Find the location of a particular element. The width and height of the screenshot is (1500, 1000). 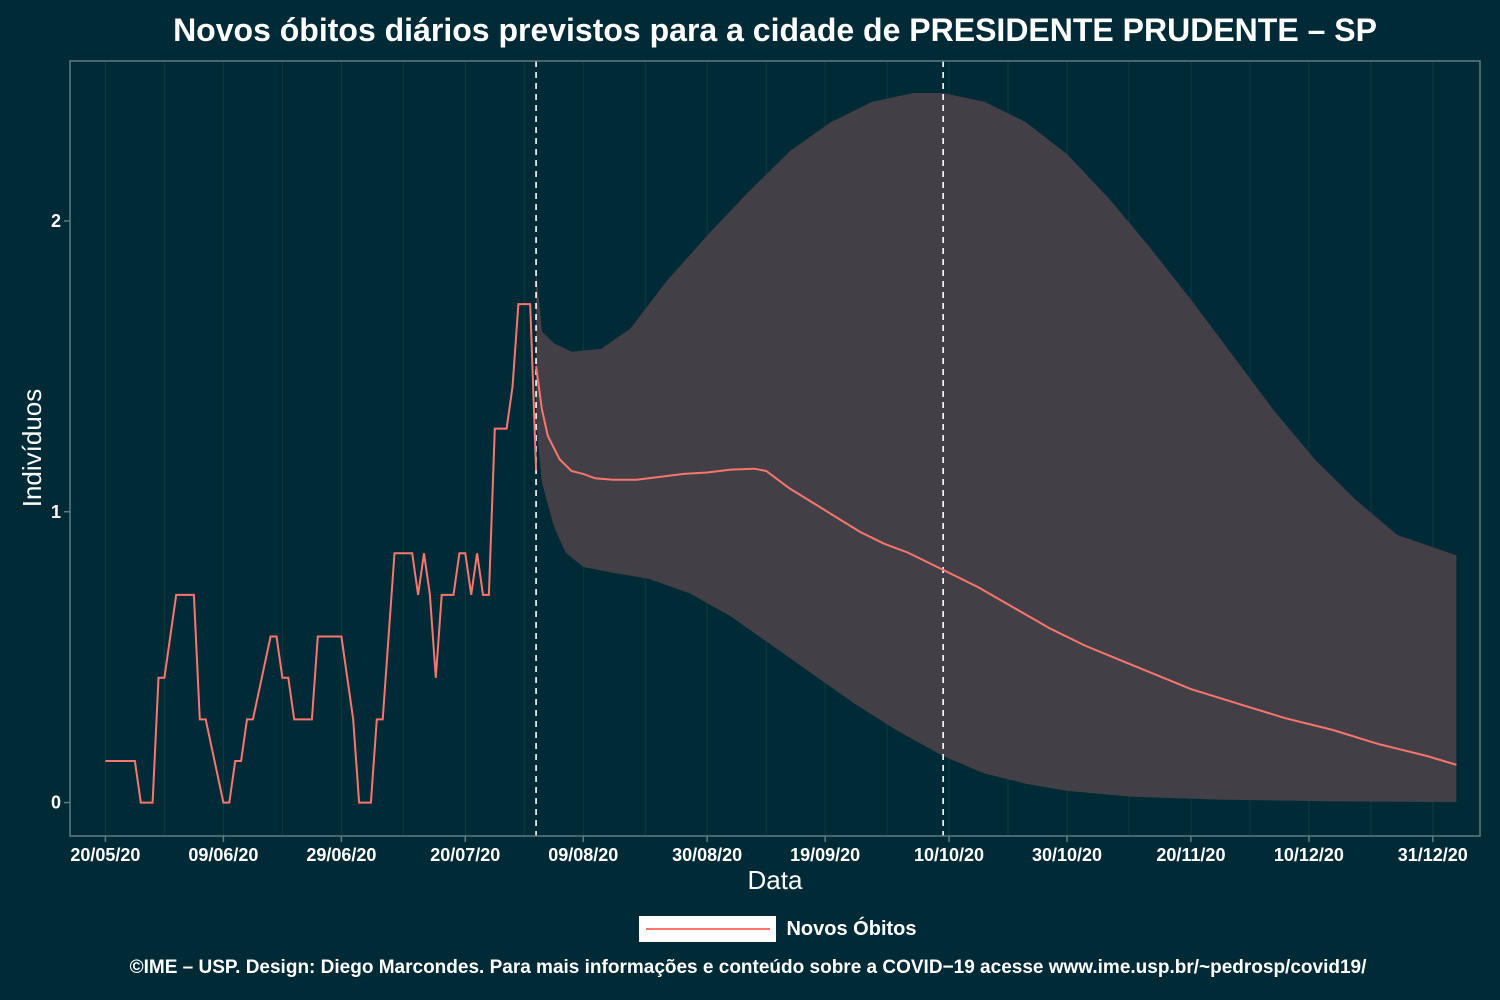

y-axis: 0 1 2 is located at coordinates (60, 512).